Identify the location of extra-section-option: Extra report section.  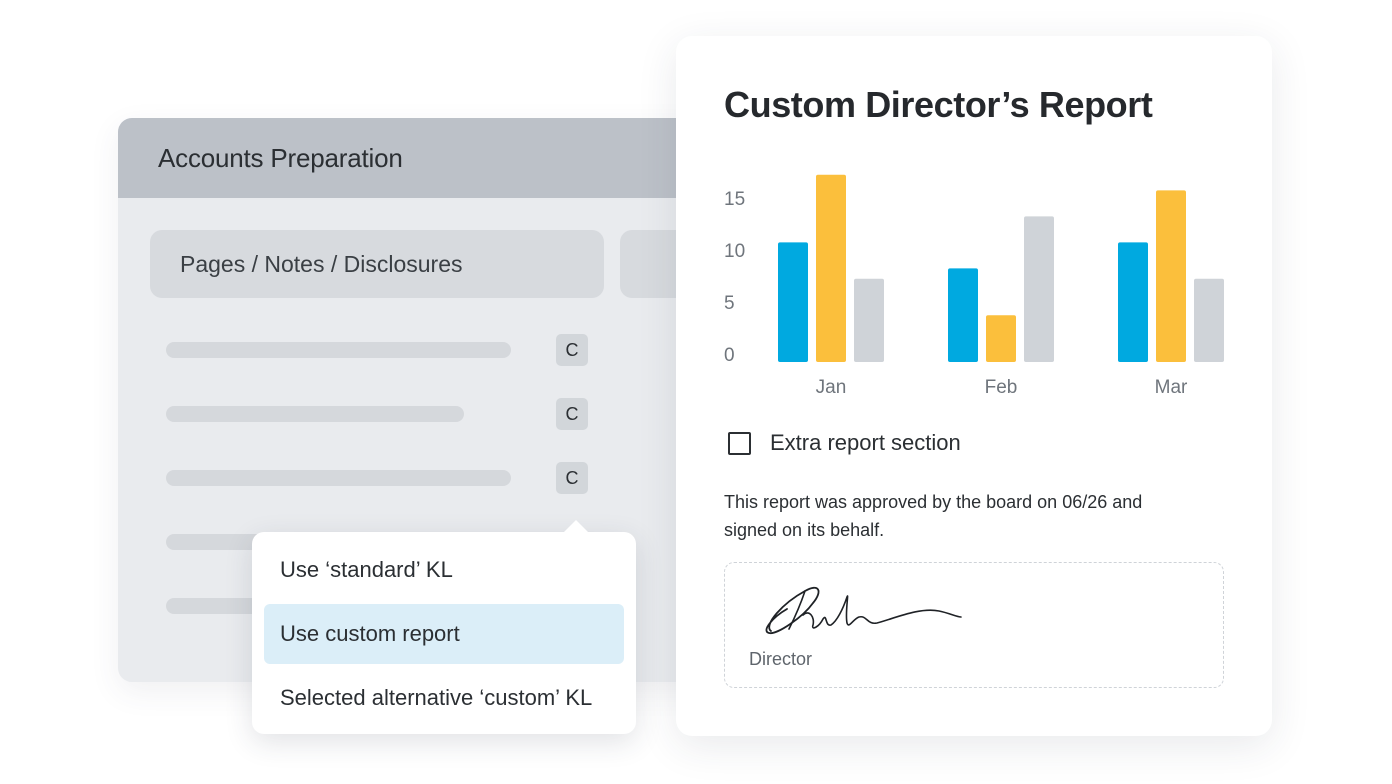
(844, 443).